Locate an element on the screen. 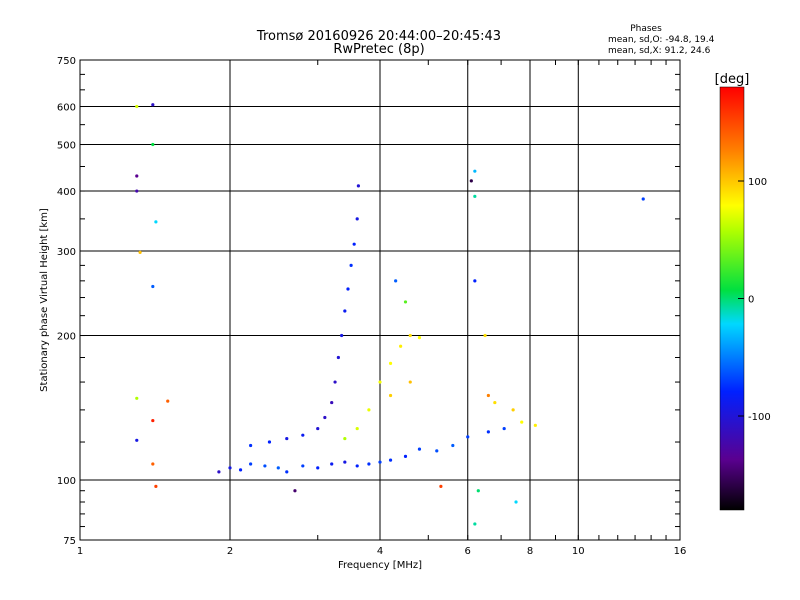  x-tick-label: 4 is located at coordinates (380, 551).